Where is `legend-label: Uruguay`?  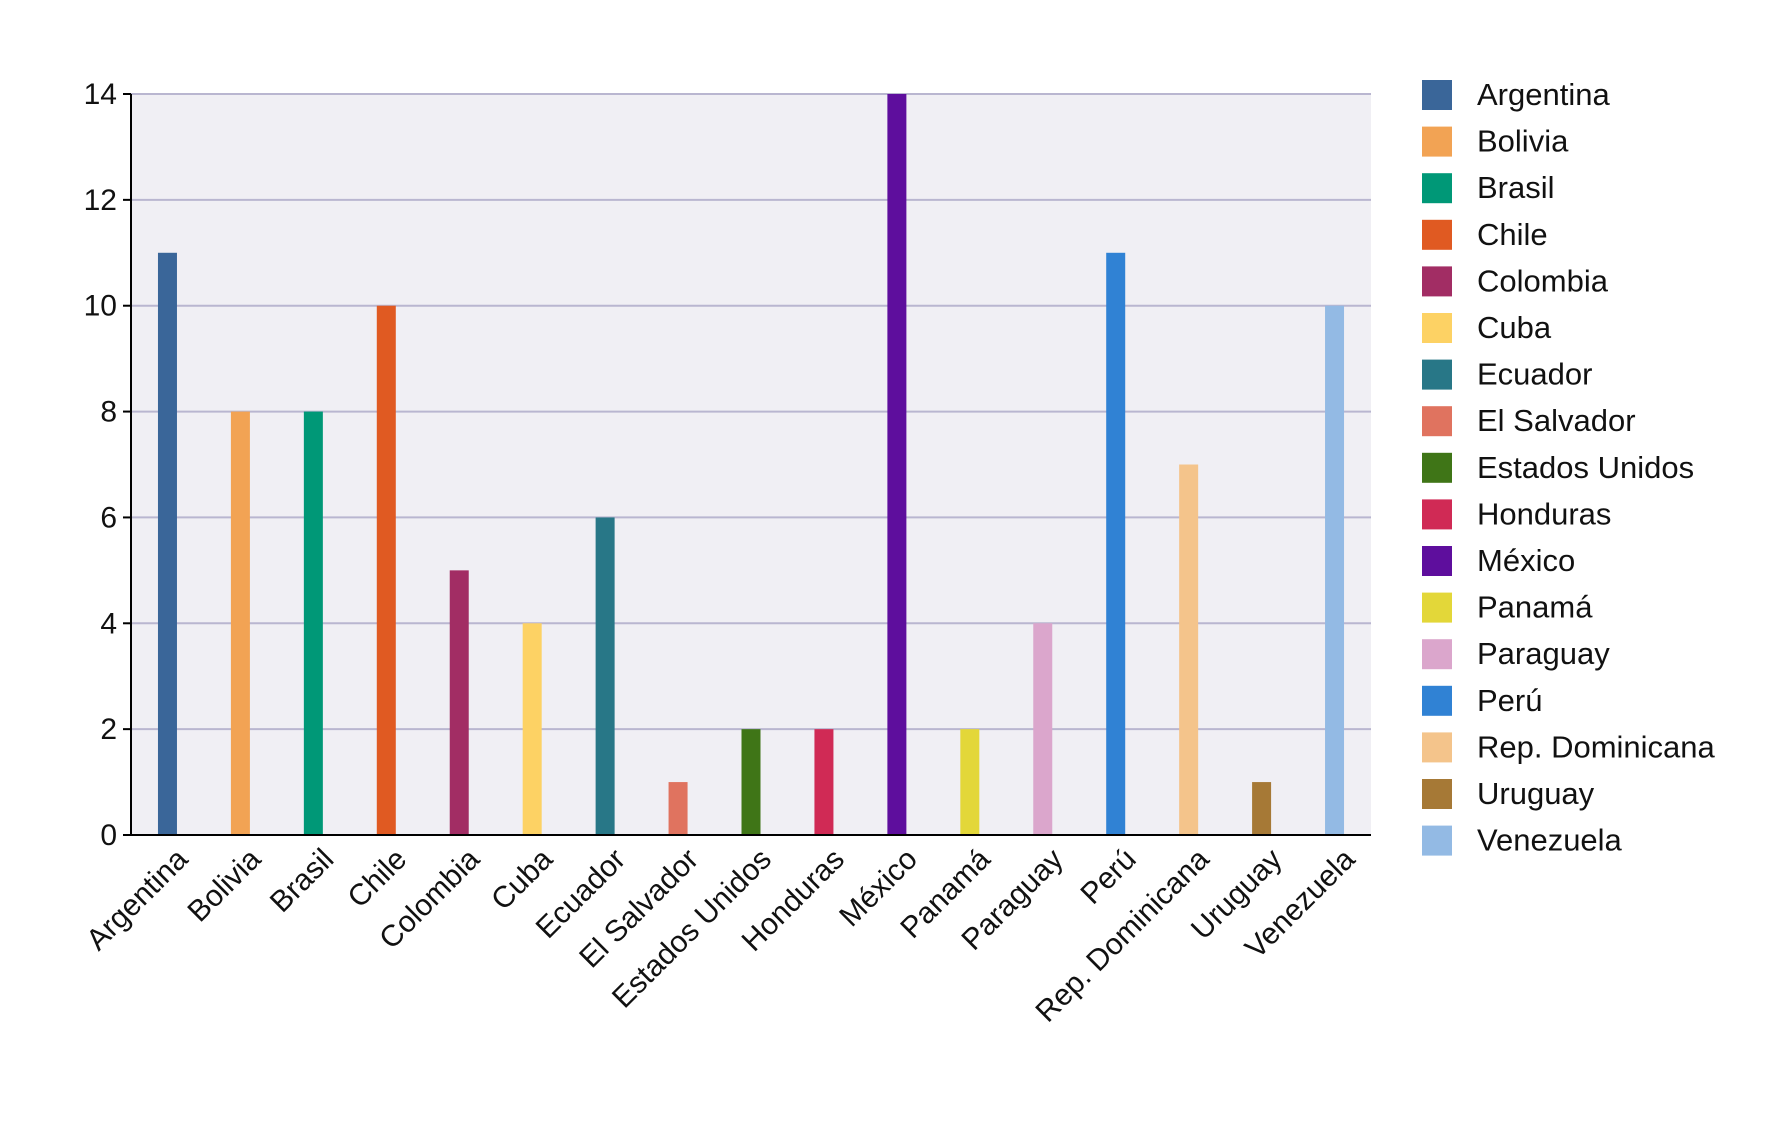
legend-label: Uruguay is located at coordinates (1536, 793).